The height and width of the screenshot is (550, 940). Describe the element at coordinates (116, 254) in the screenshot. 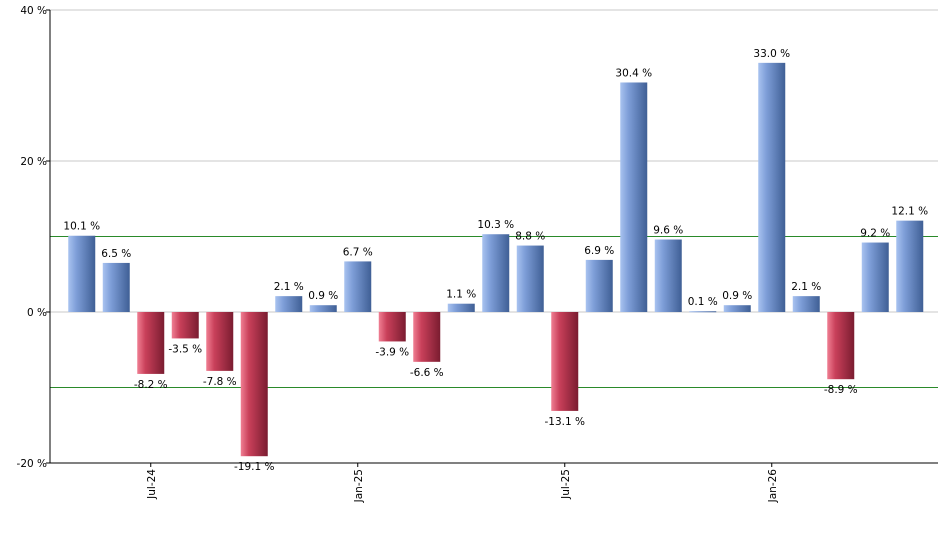

I see `bar-value-label-Jul-24: 6.5 %` at that location.